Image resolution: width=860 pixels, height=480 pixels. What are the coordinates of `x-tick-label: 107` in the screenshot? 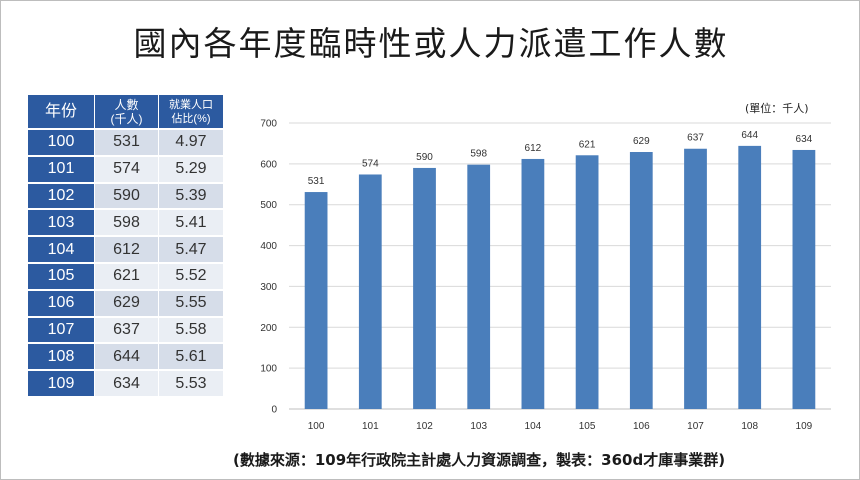 It's located at (695, 426).